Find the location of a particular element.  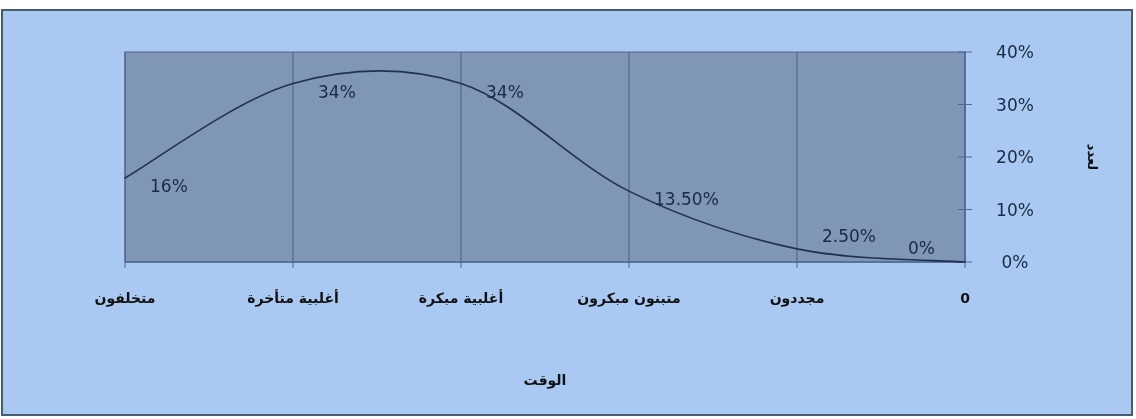

x-tick-label: أغلبية متأخرة is located at coordinates (293, 298).